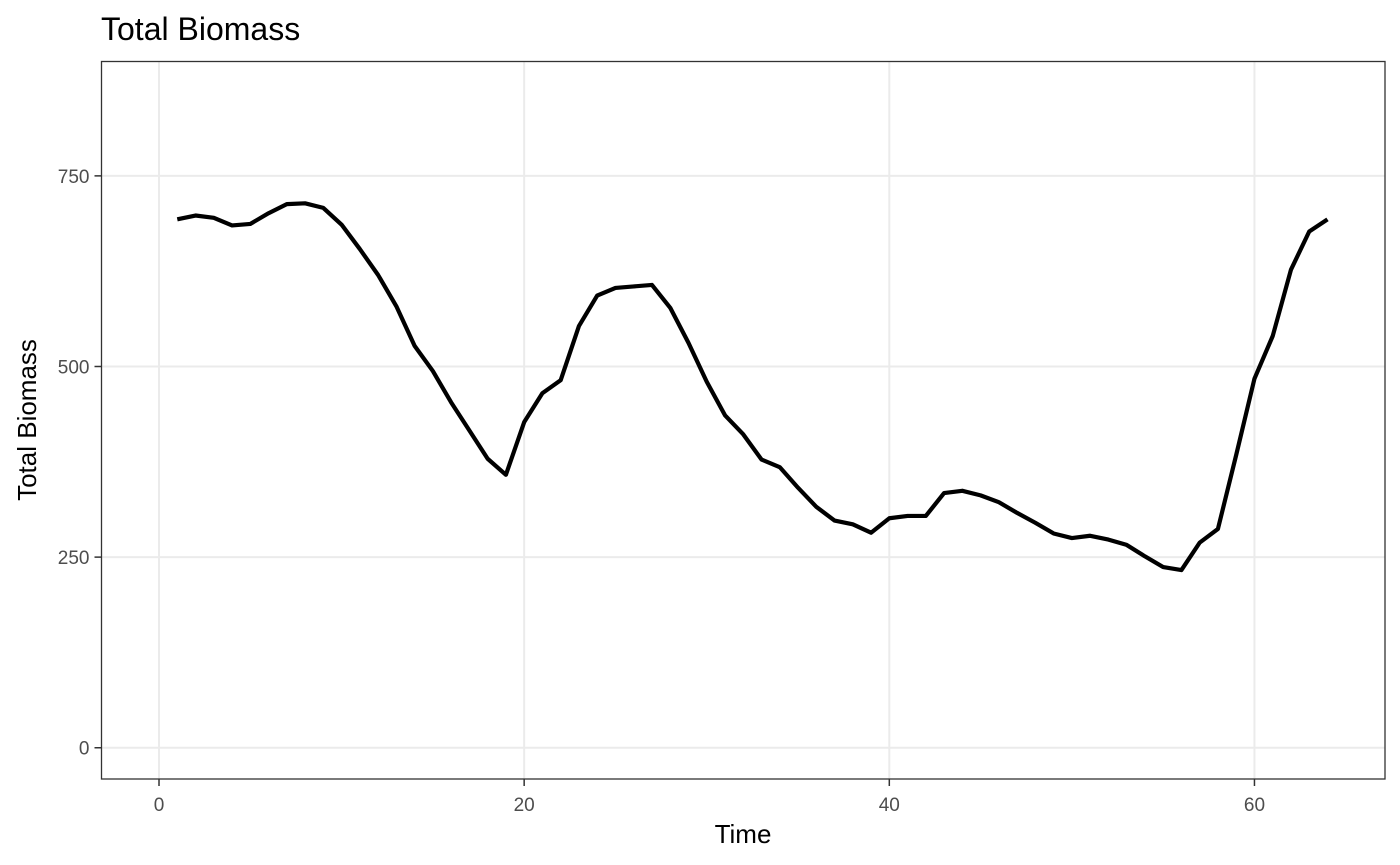 The image size is (1400, 865). Describe the element at coordinates (27, 420) in the screenshot. I see `y-axis-title: Total Biomass` at that location.